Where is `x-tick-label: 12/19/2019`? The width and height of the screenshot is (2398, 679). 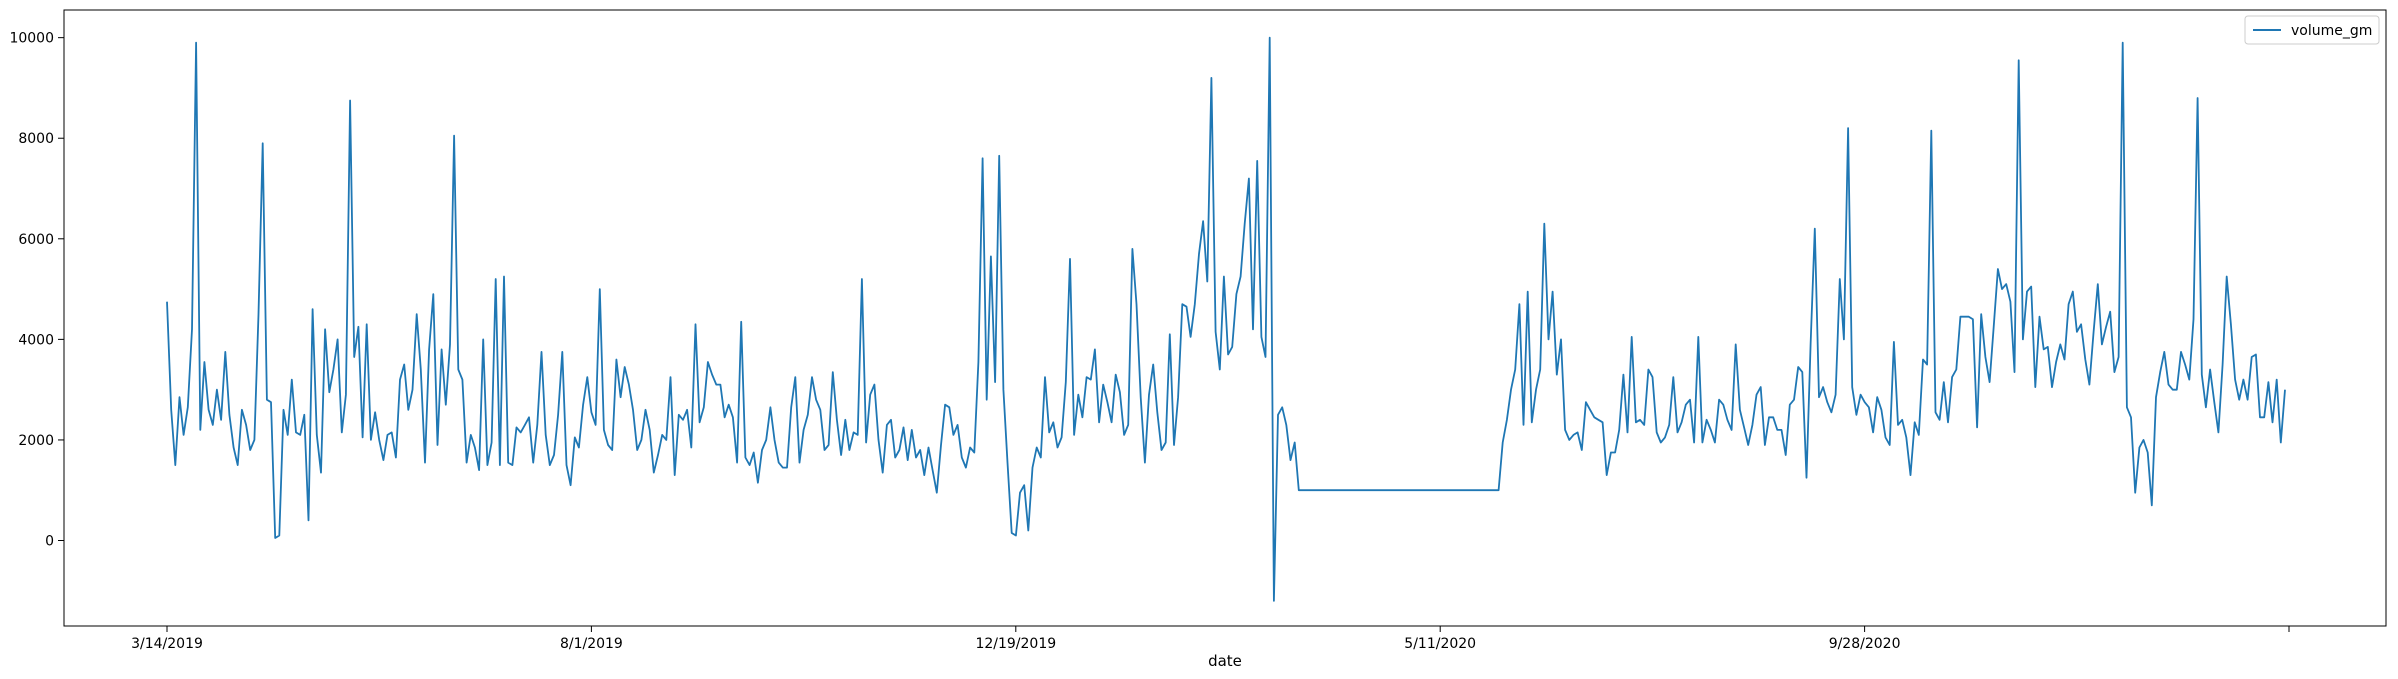
x-tick-label: 12/19/2019 is located at coordinates (1015, 644).